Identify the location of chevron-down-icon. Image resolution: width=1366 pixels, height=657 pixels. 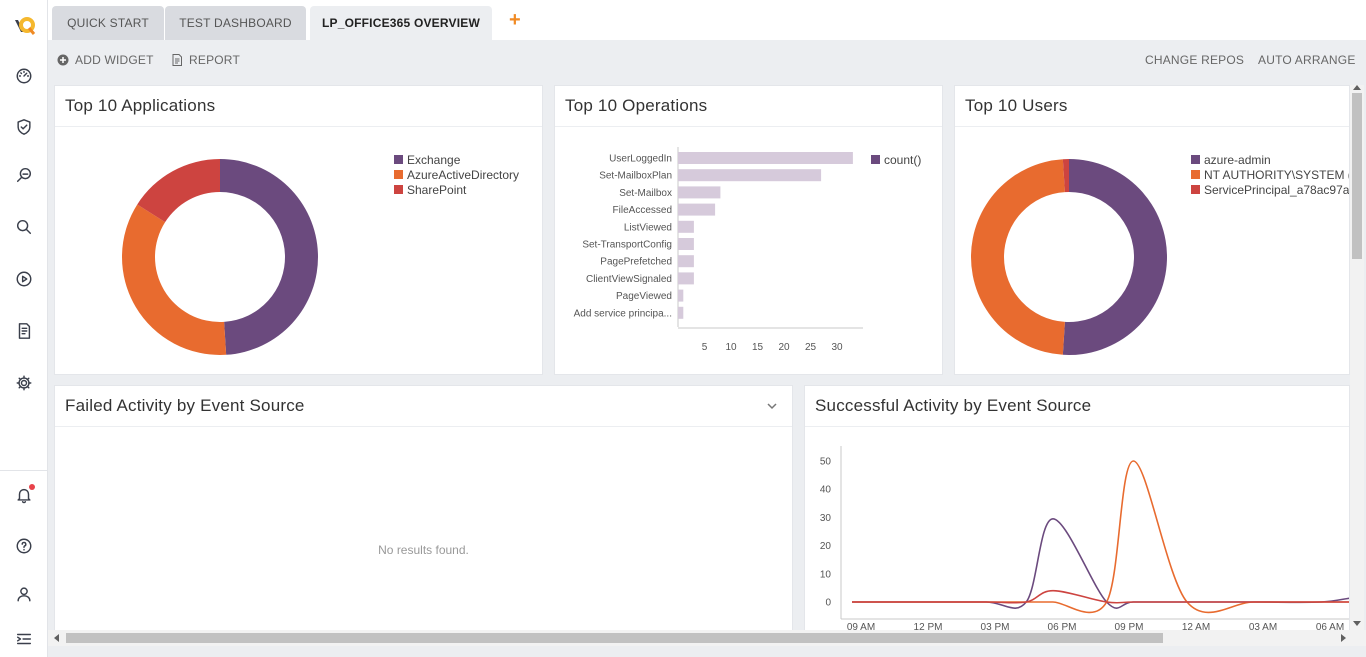
(772, 406).